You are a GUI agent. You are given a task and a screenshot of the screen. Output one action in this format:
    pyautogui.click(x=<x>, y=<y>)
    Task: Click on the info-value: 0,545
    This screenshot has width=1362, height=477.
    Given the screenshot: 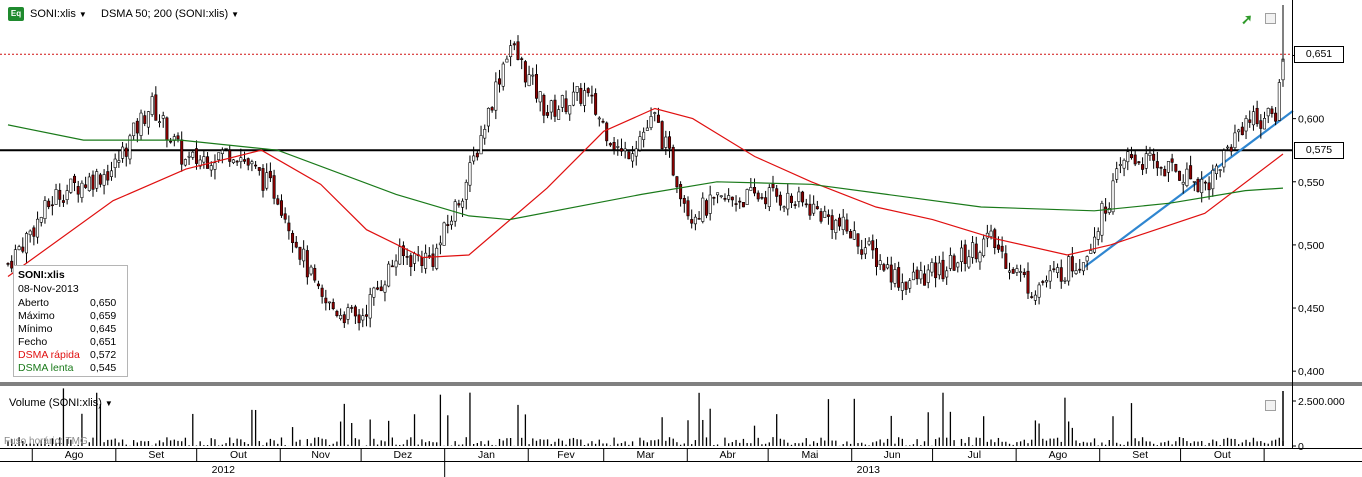 What is the action you would take?
    pyautogui.click(x=103, y=368)
    